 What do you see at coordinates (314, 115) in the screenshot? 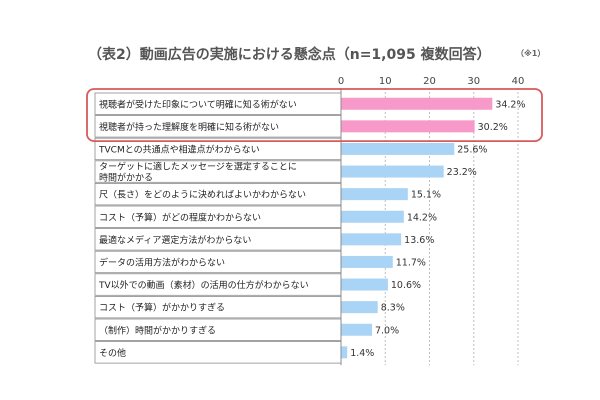
I see `highlight-frame` at bounding box center [314, 115].